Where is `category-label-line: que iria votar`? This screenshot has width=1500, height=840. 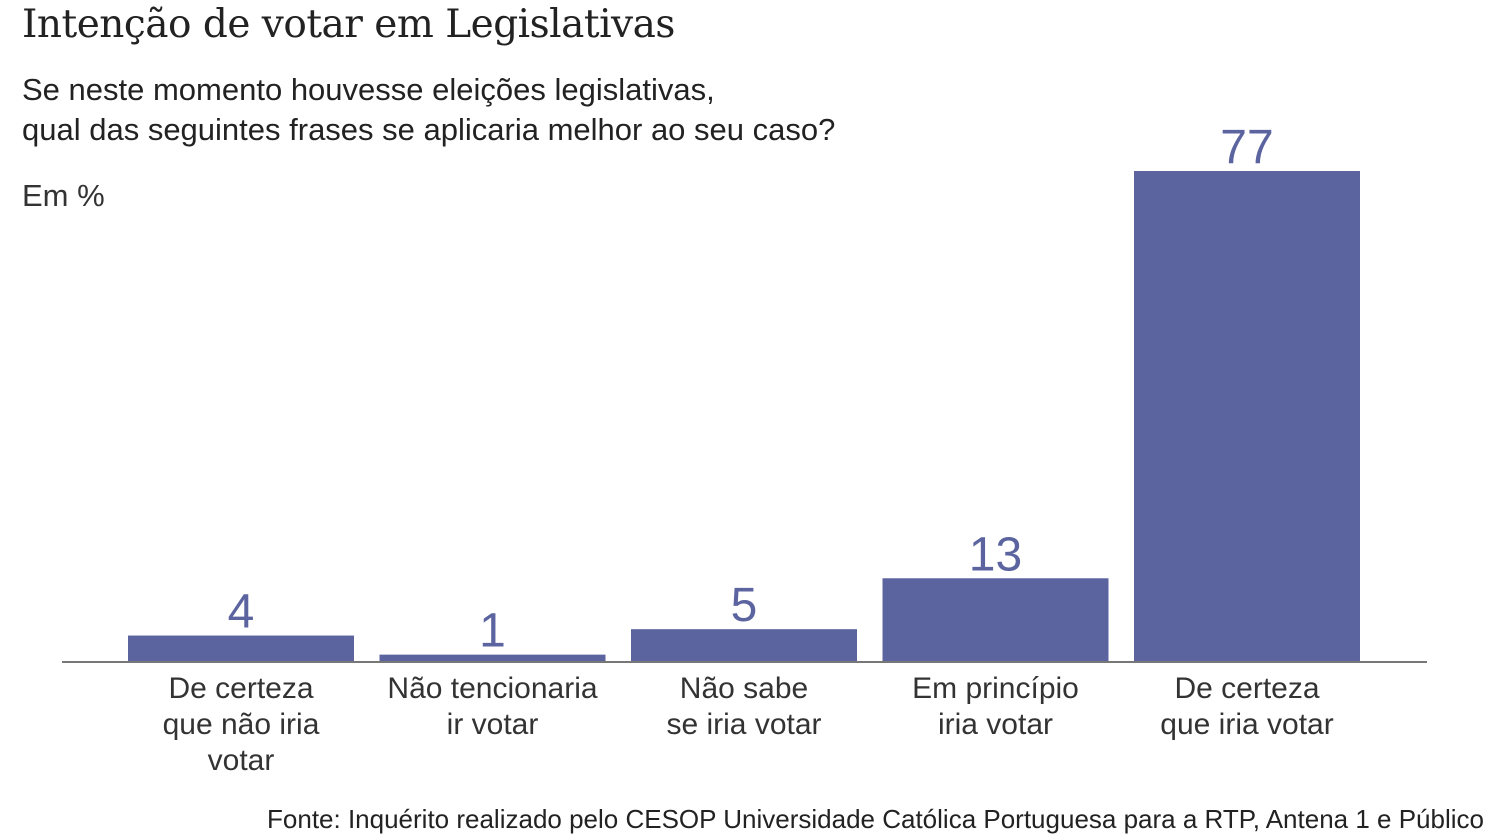
category-label-line: que iria votar is located at coordinates (1246, 724).